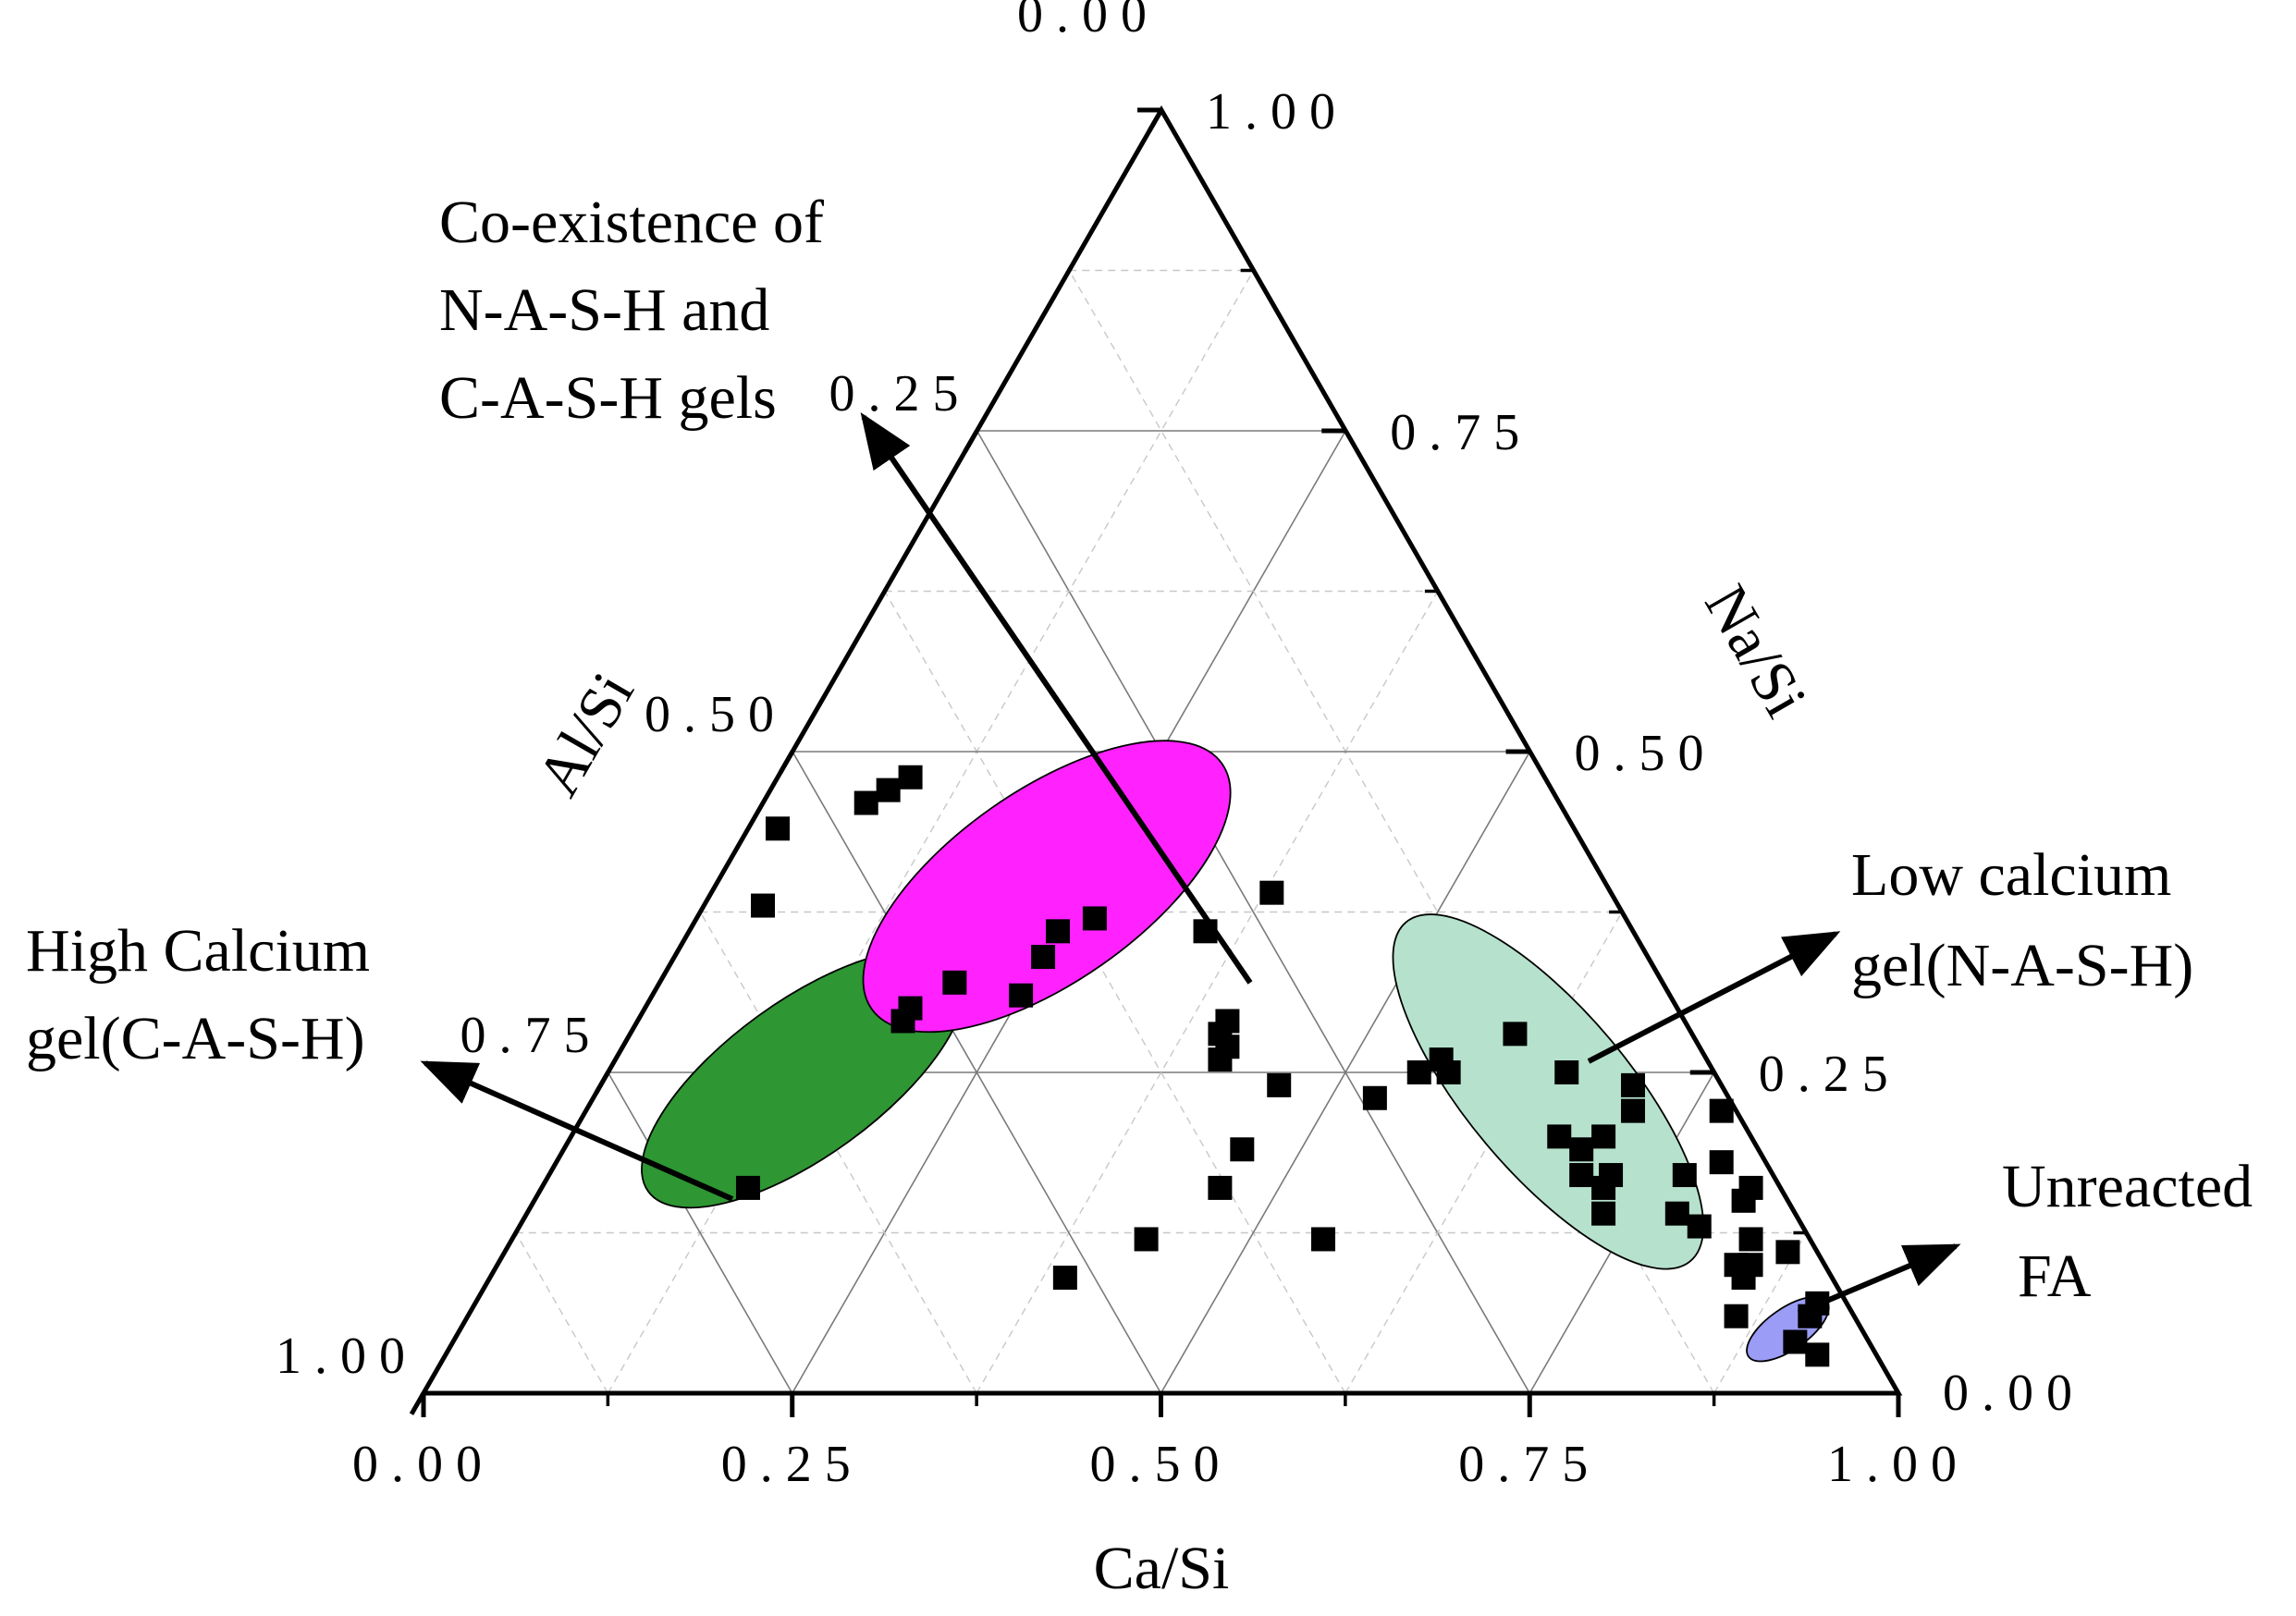 The image size is (2296, 1616). I want to click on right-tick-label: 0.50, so click(1646, 753).